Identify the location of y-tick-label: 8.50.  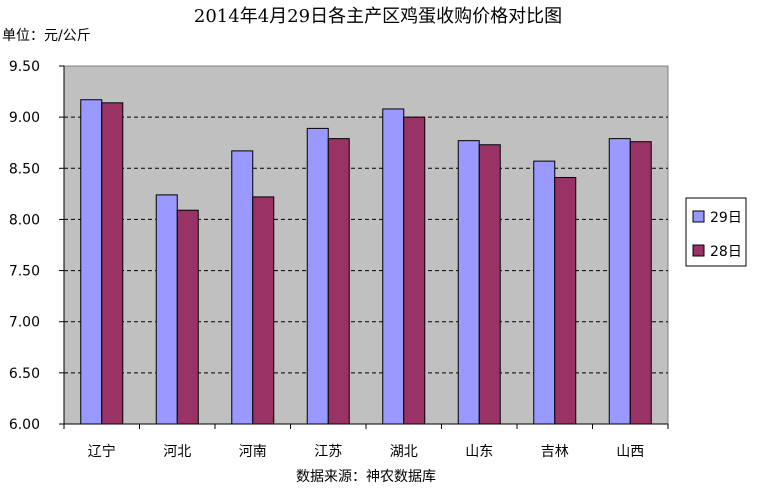
(24, 169).